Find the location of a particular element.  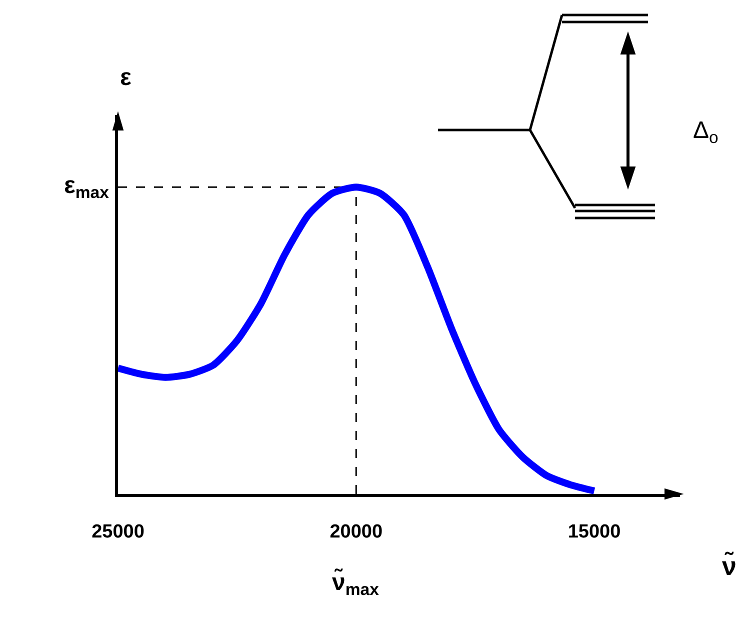

x-tick-label: 15000 is located at coordinates (594, 532).